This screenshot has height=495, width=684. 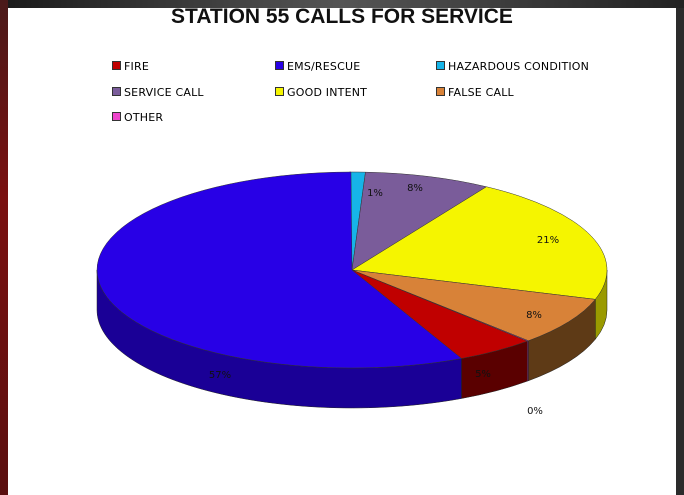 I want to click on legend-item-good-intent: GOOD INTENT, so click(x=321, y=92).